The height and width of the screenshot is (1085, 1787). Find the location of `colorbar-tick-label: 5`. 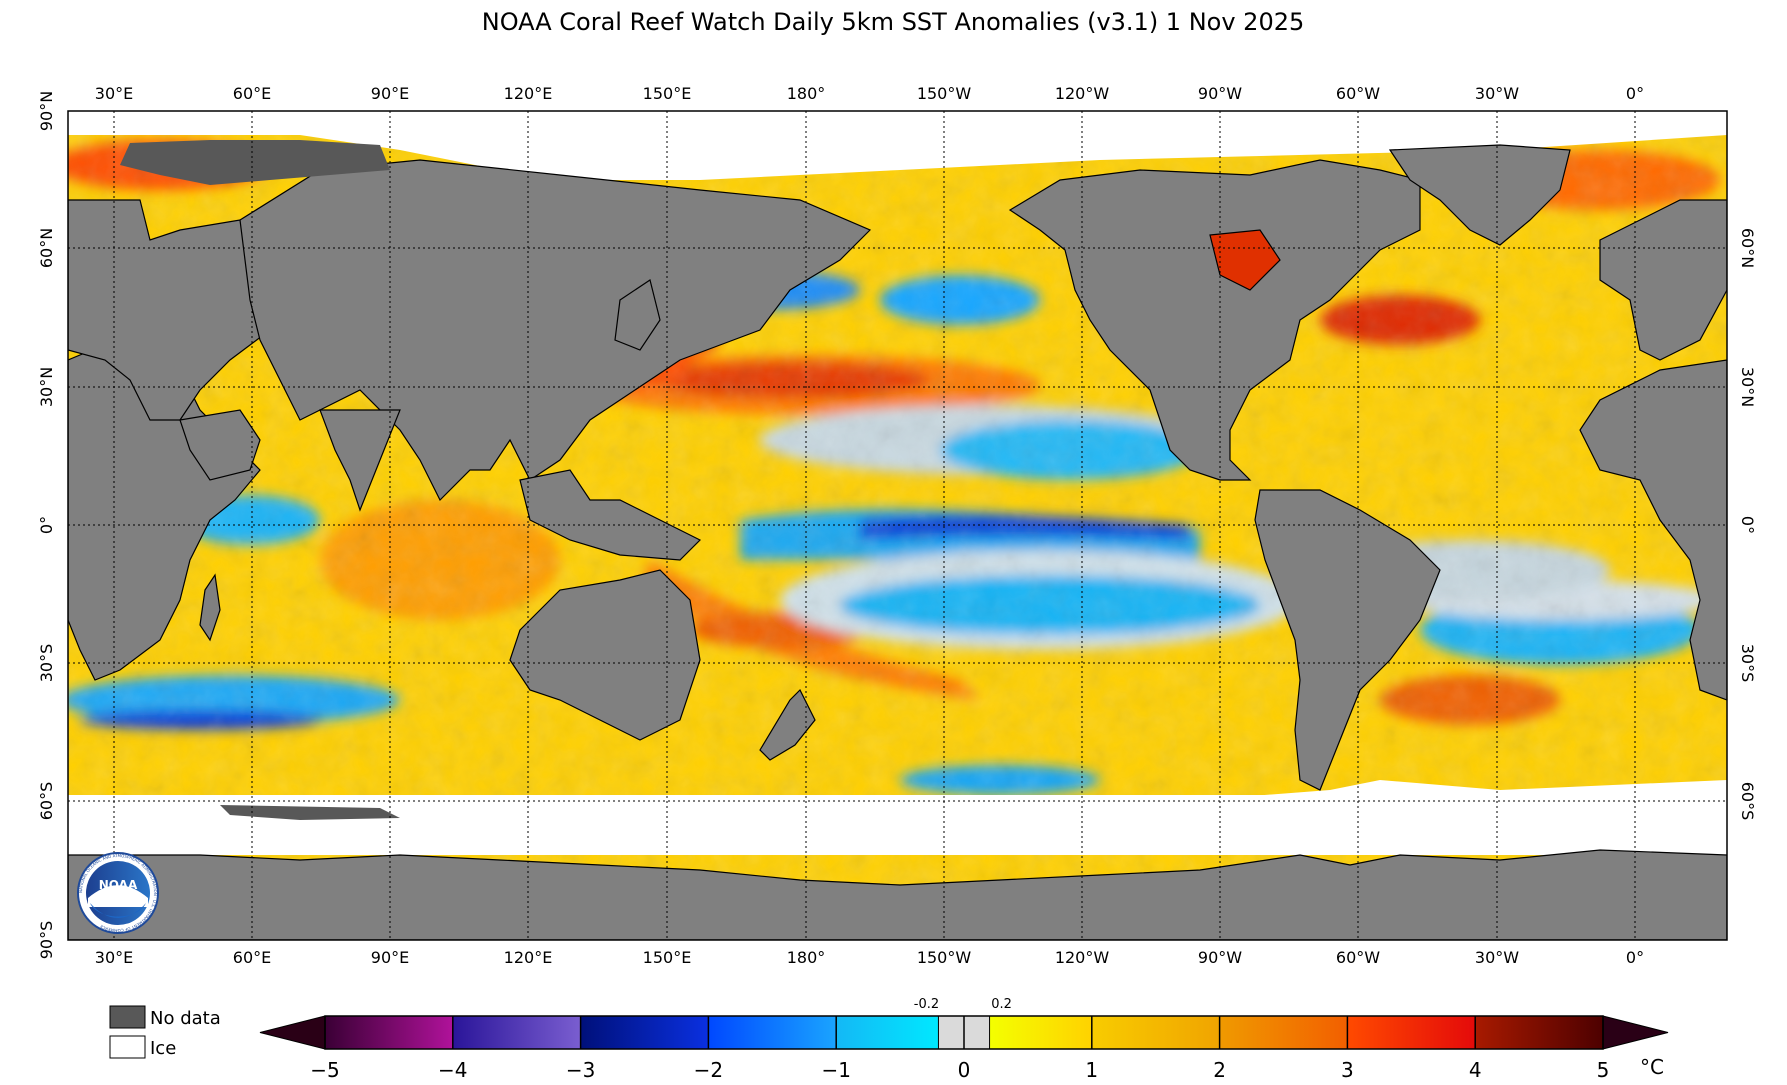

colorbar-tick-label: 5 is located at coordinates (1603, 1070).